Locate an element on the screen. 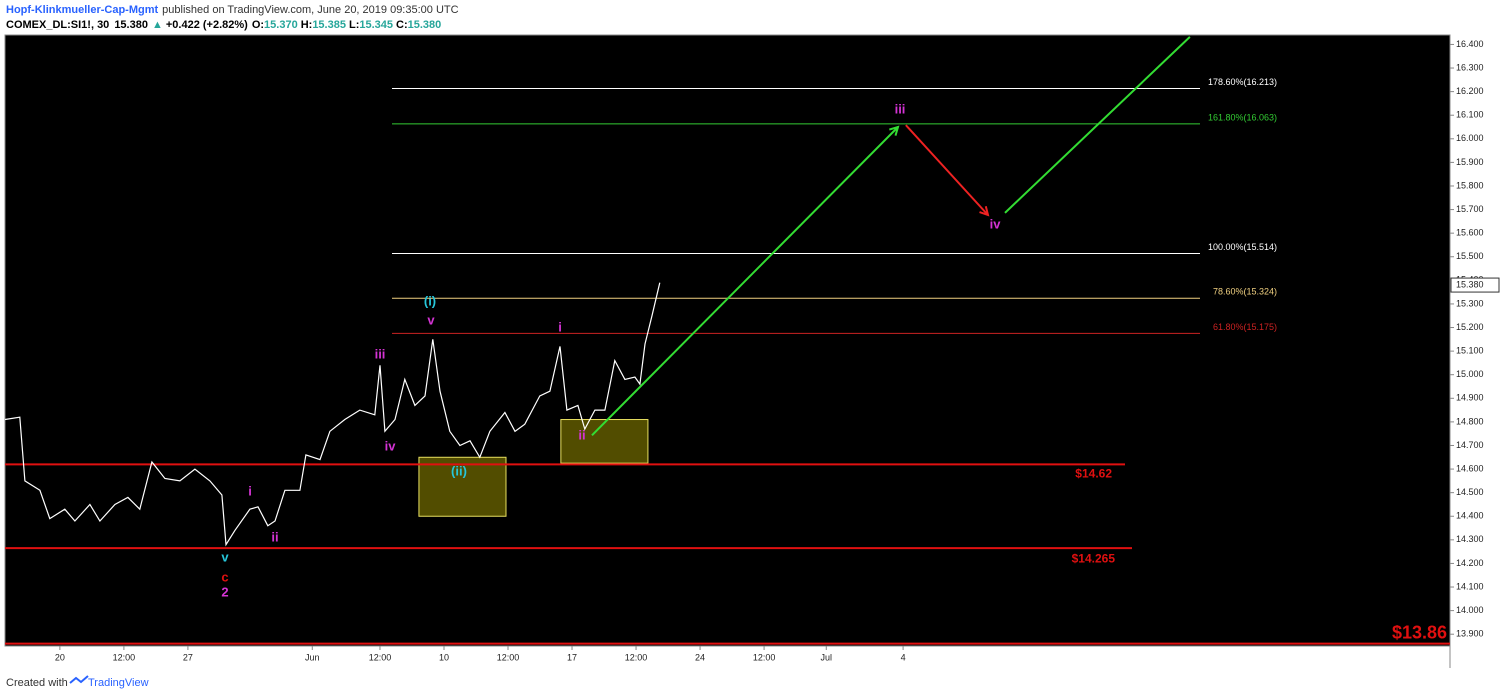 The image size is (1500, 697). wave-label: (i) is located at coordinates (430, 300).